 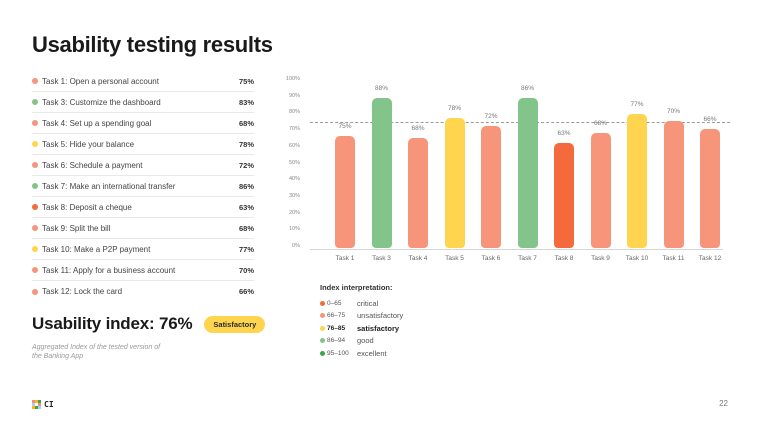 I want to click on task-label: Task 1: Open a personal account, so click(x=100, y=81).